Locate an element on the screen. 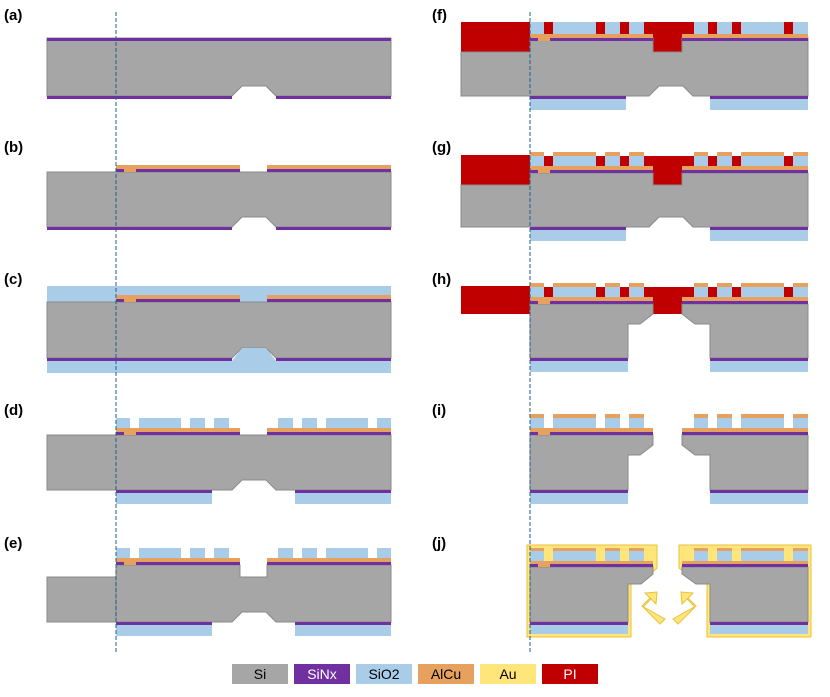  panel-label-b: (b) is located at coordinates (13, 147).